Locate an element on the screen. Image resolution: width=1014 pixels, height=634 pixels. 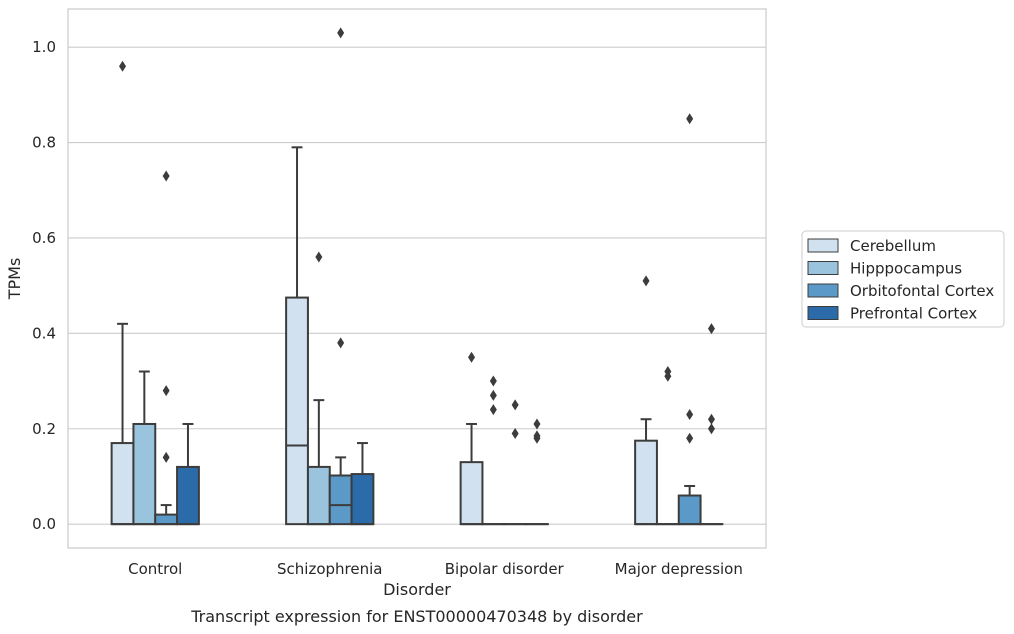
legend-label: Hipppocampus is located at coordinates (906, 269).